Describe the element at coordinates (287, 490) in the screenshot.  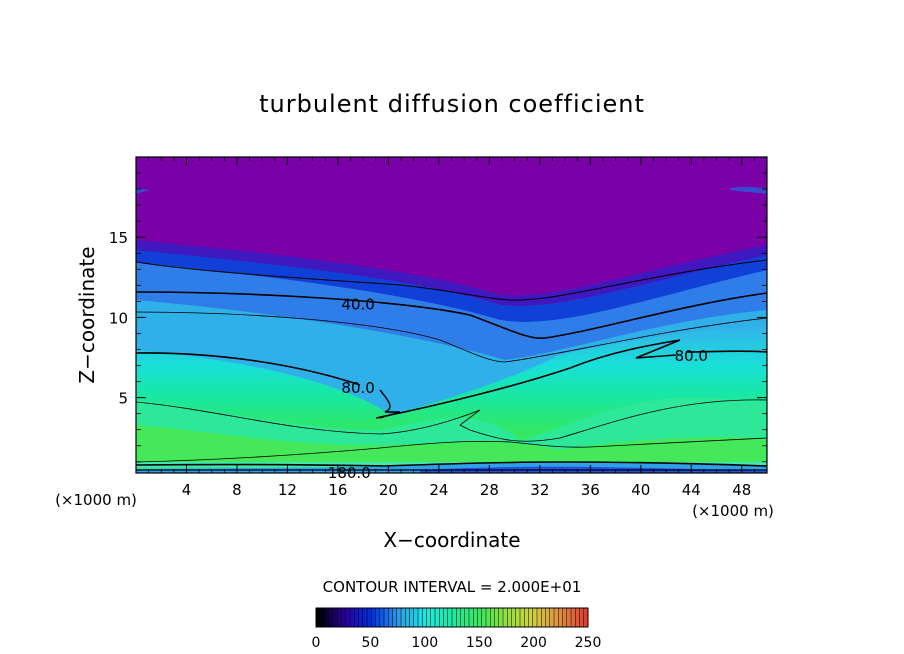
I see `x-tick-label: 12` at that location.